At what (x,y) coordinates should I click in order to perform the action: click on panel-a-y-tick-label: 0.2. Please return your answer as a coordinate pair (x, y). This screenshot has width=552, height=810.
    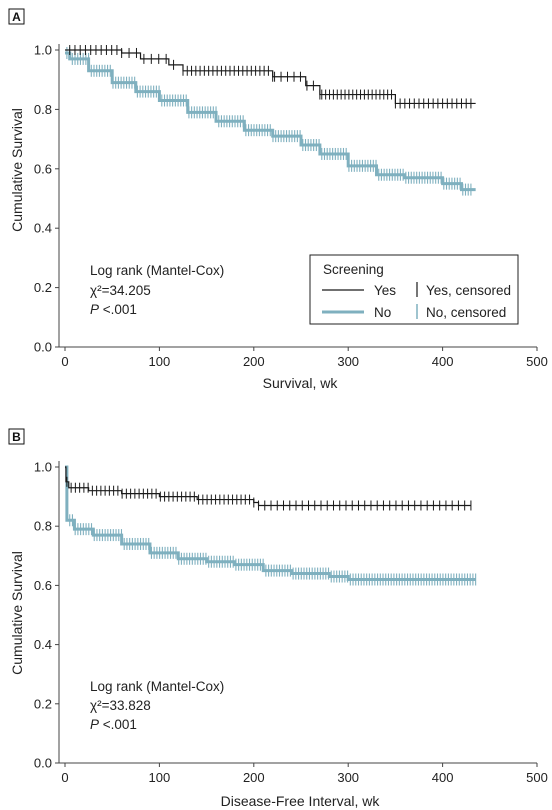
    Looking at the image, I should click on (43, 287).